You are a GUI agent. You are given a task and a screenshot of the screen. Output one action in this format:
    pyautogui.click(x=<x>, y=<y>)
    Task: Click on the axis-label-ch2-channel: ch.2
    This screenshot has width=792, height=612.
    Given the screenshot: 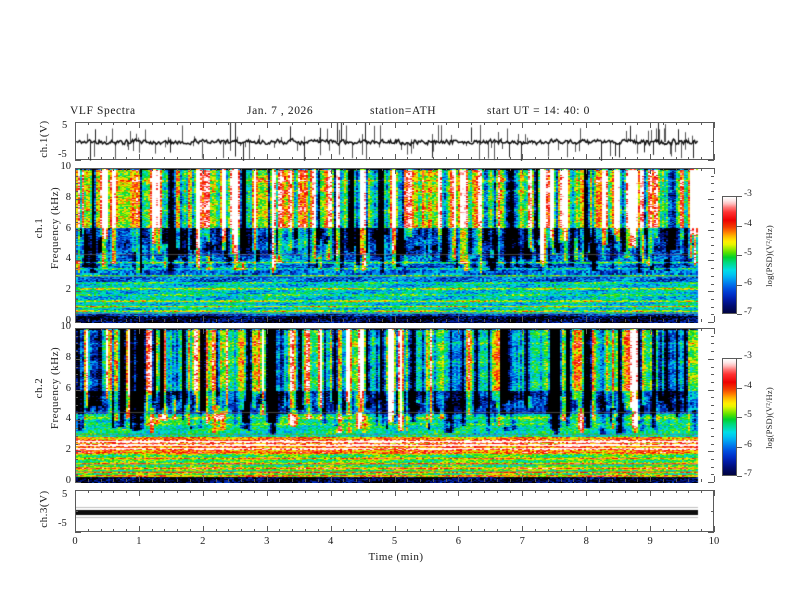 What is the action you would take?
    pyautogui.click(x=39, y=388)
    